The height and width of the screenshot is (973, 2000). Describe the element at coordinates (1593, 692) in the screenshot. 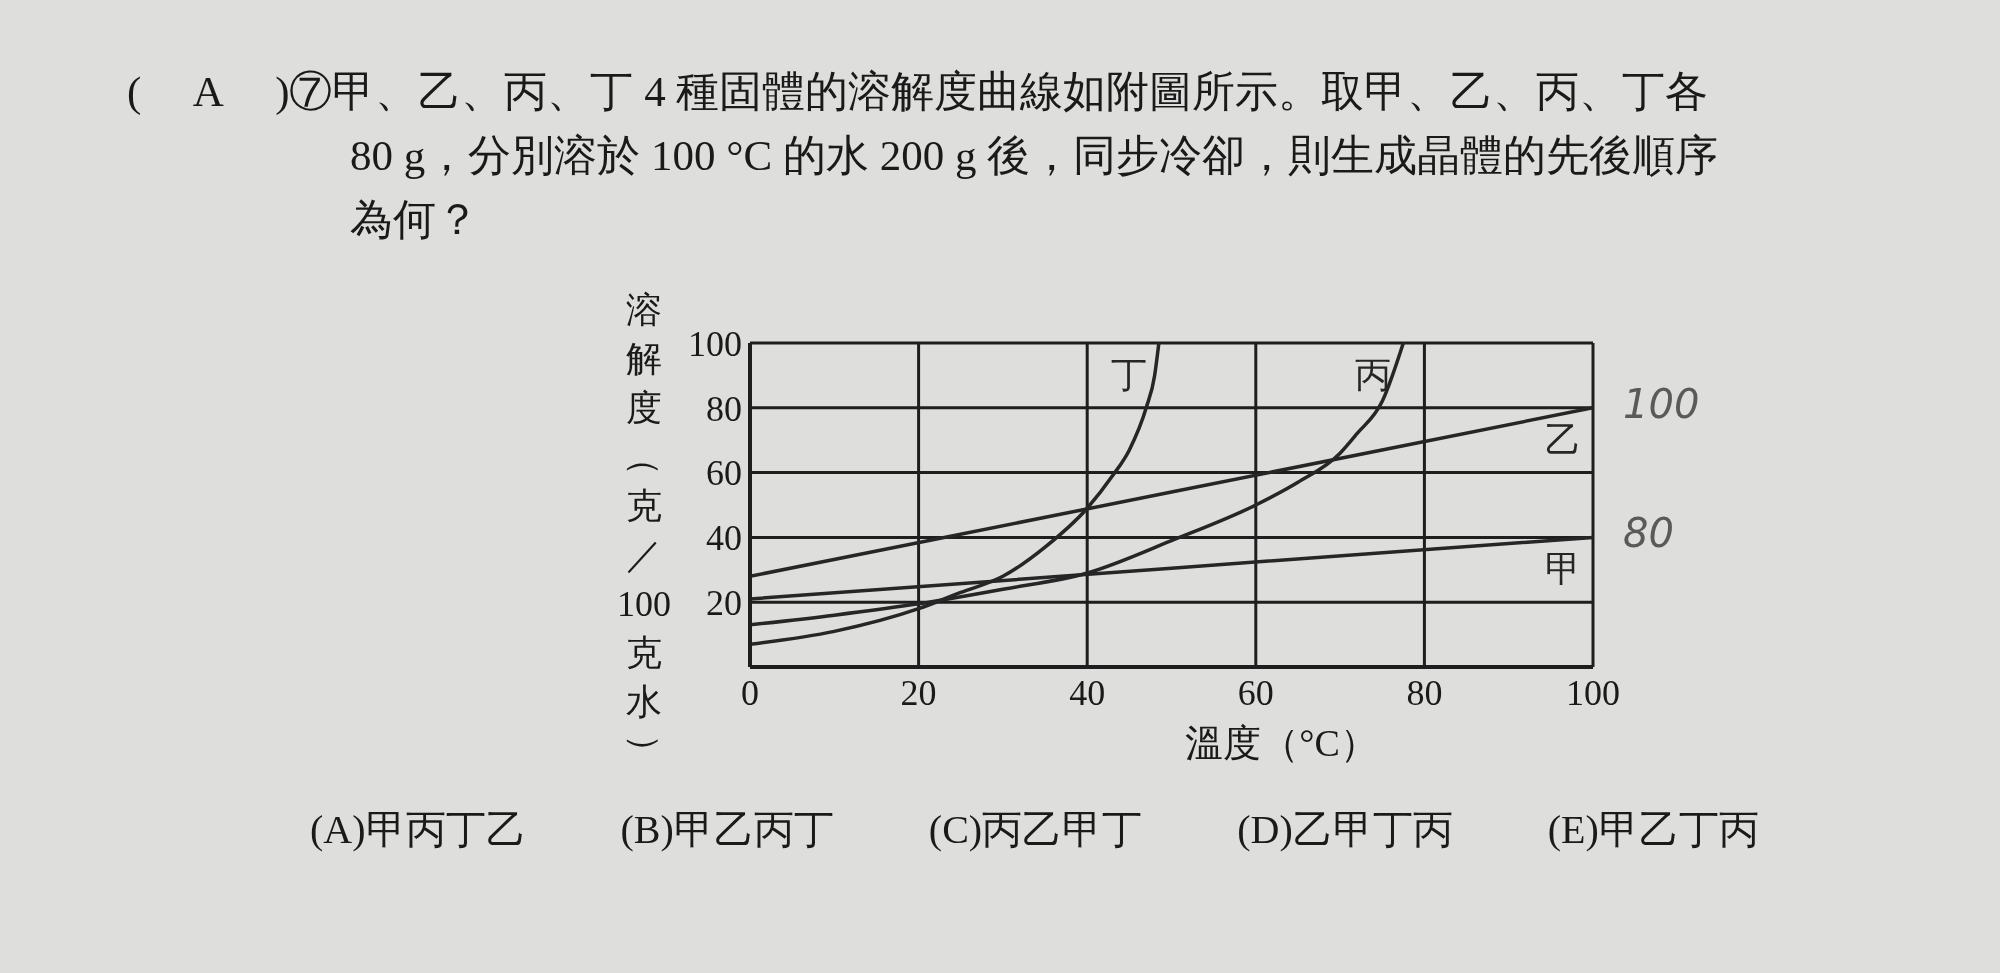

I see `x-tick-label: 100` at that location.